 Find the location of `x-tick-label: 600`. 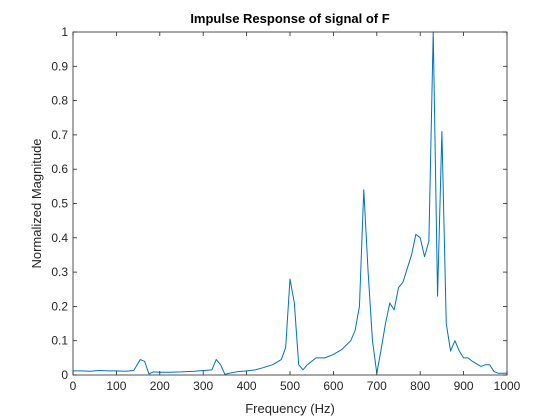

x-tick-label: 600 is located at coordinates (333, 386).